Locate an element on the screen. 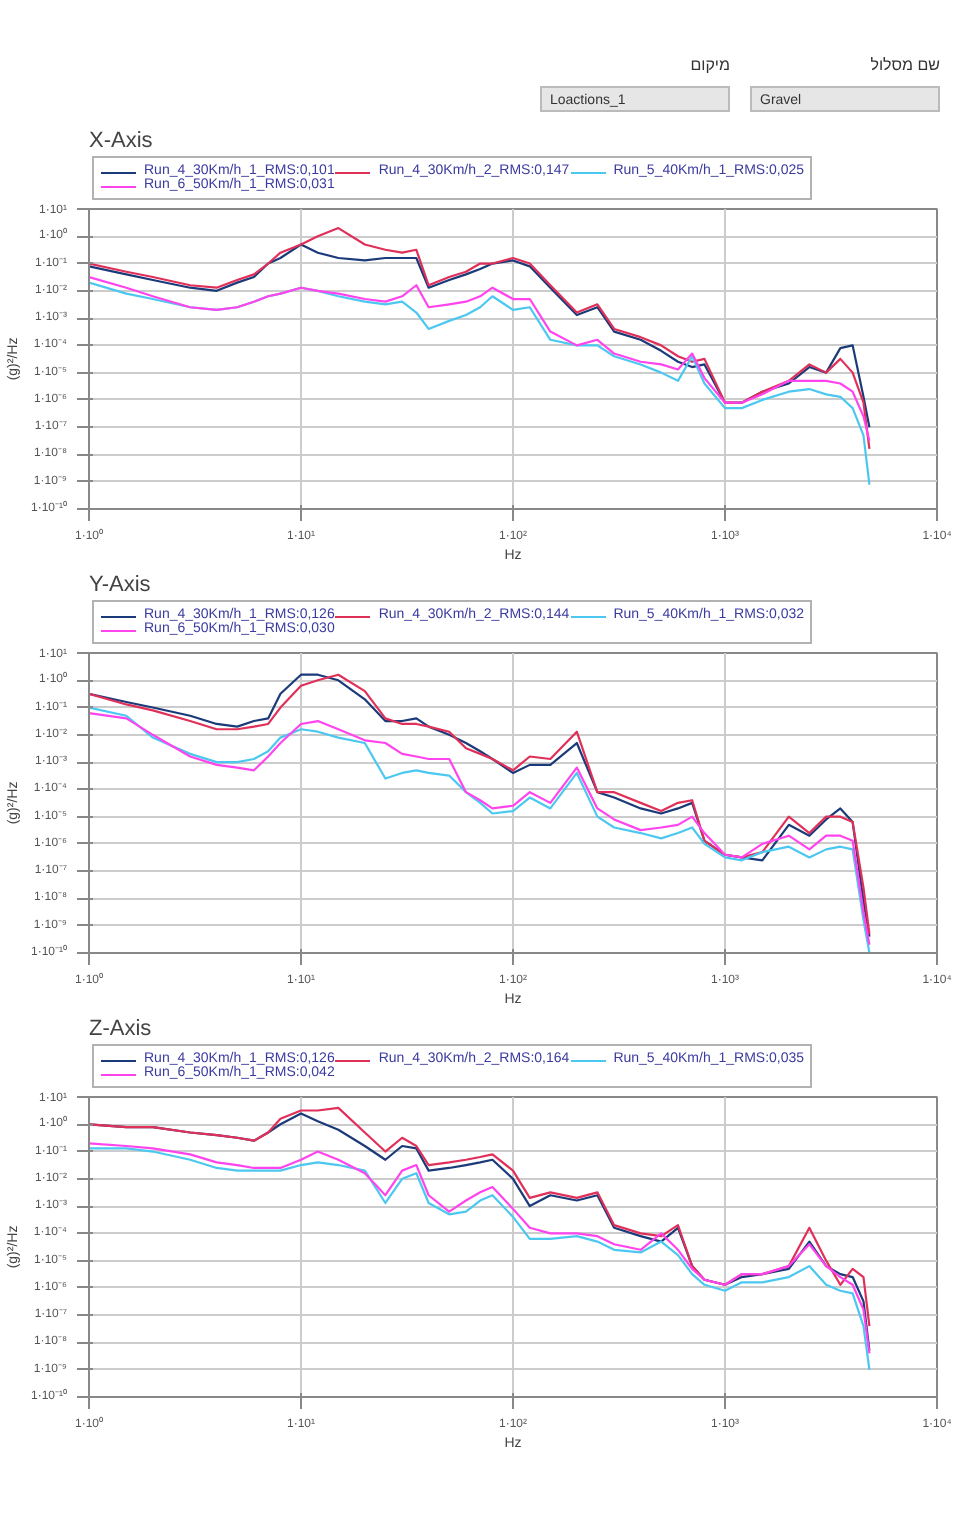 The width and height of the screenshot is (964, 1540). chart-title: Y-Axis is located at coordinates (120, 585).